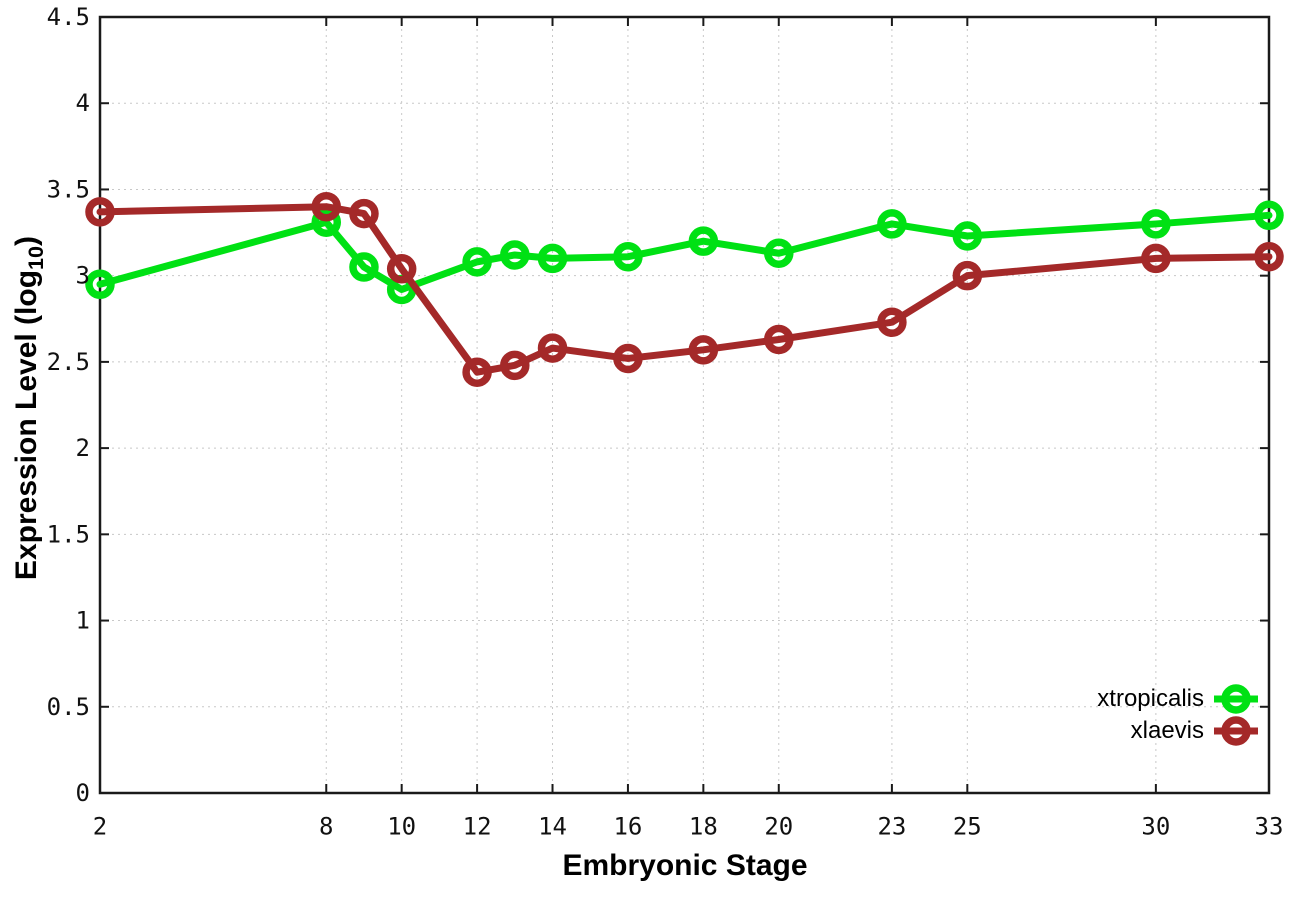 The width and height of the screenshot is (1296, 907). I want to click on series-line-xtropicalis, so click(684, 252).